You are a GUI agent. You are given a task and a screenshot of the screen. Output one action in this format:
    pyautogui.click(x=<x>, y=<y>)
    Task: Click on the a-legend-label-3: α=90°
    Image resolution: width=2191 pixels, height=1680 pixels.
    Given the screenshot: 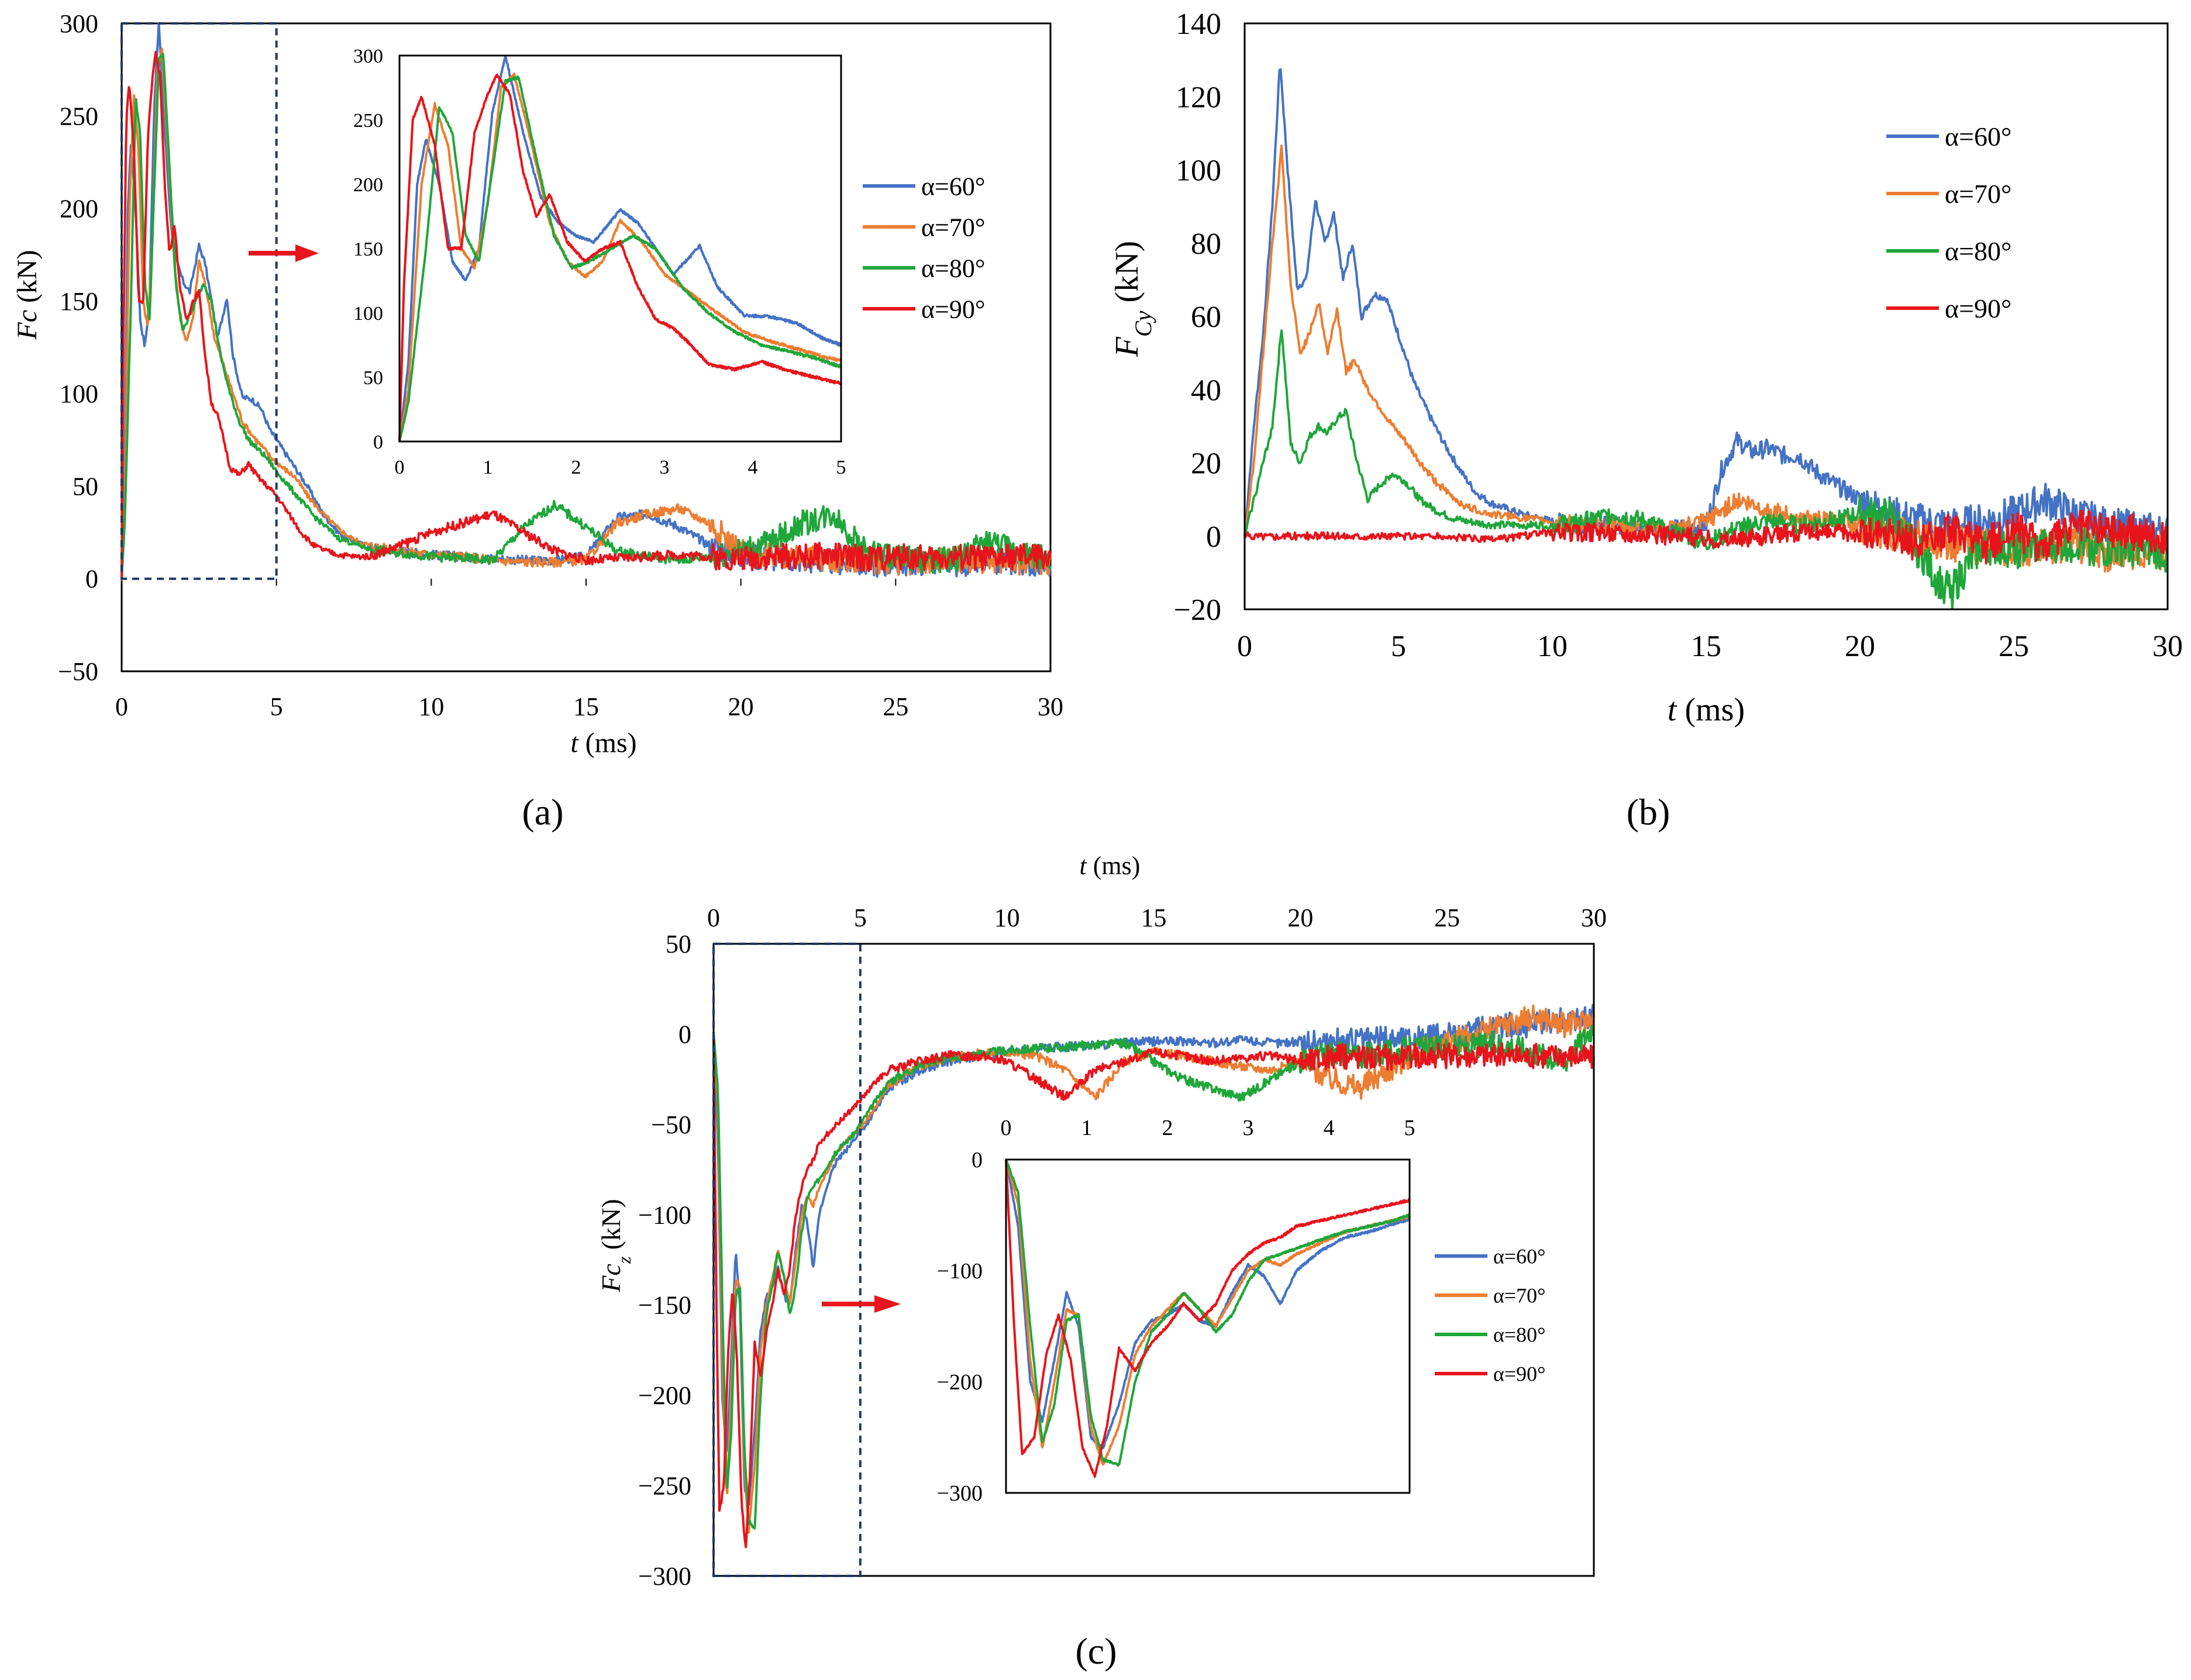 What is the action you would take?
    pyautogui.click(x=953, y=309)
    